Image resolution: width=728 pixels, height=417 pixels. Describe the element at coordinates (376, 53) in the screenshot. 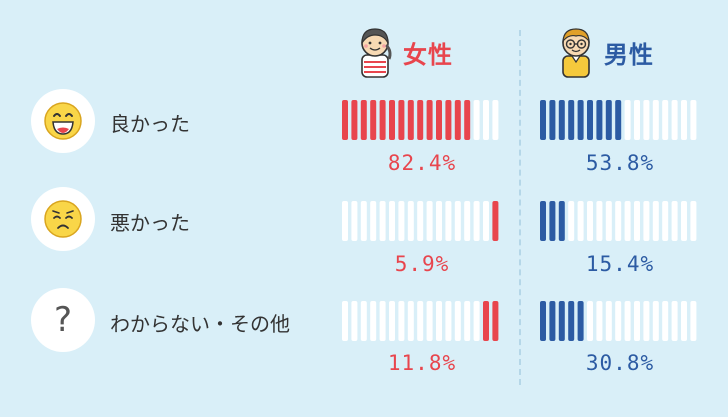

I see `female-icon` at that location.